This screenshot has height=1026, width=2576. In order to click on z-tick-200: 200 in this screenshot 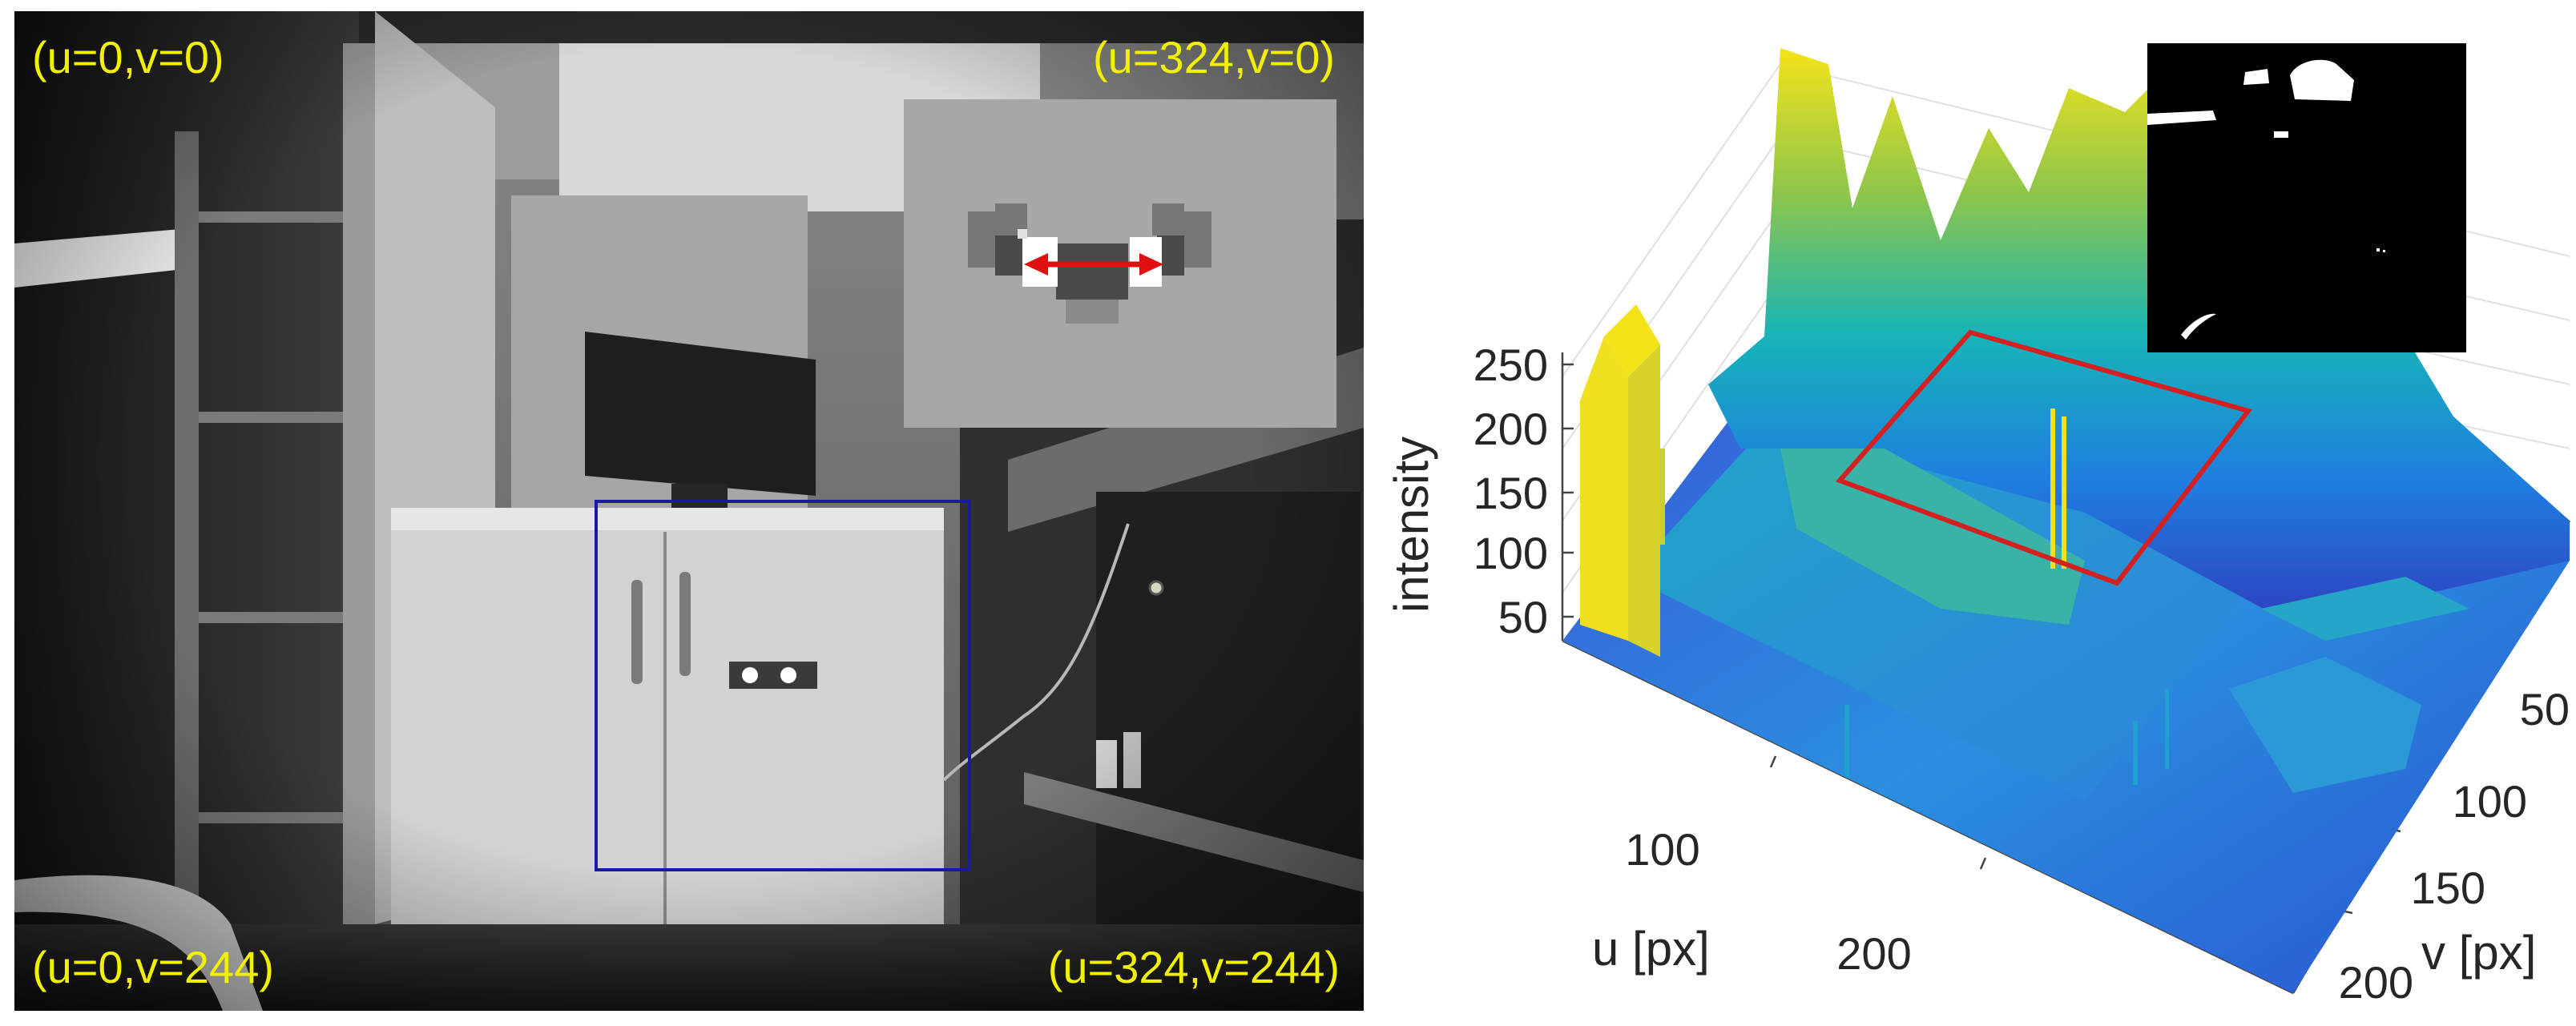, I will do `click(1510, 429)`.